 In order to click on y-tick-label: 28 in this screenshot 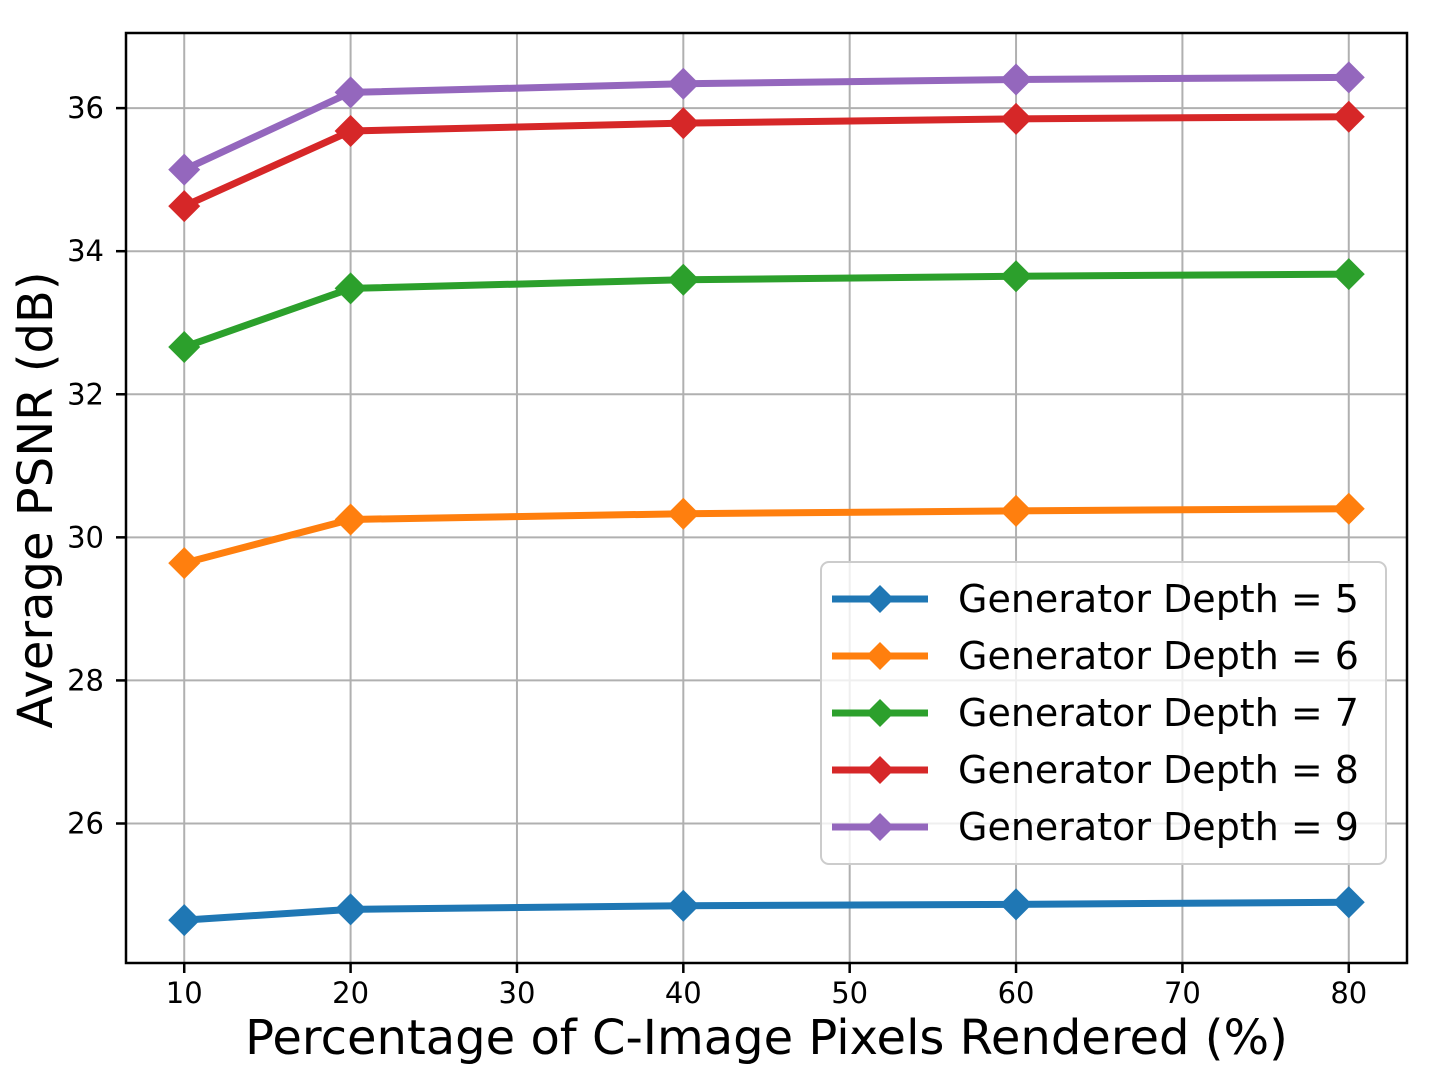, I will do `click(85, 680)`.